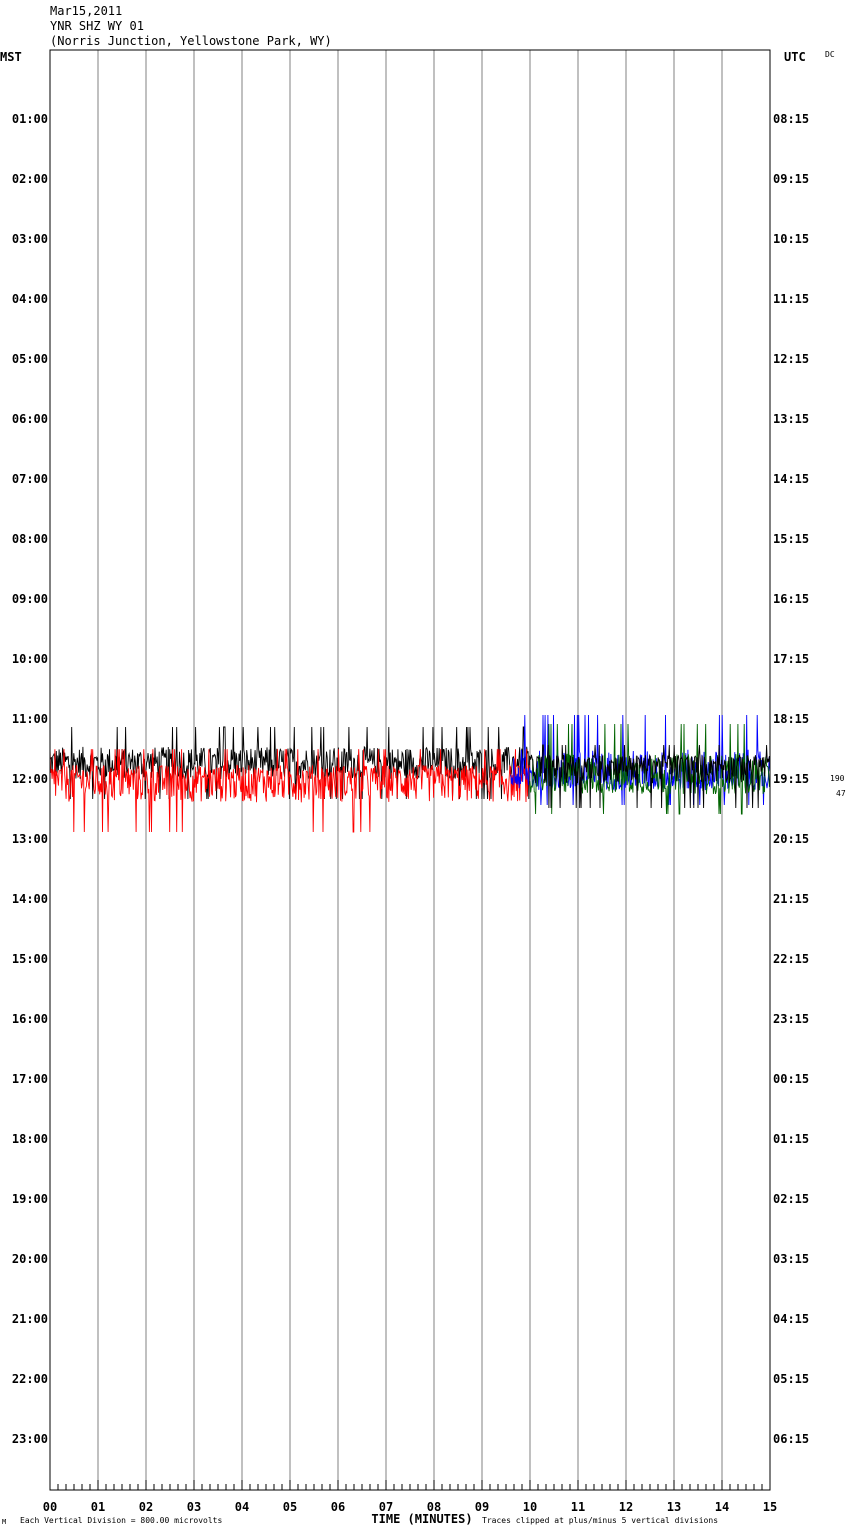 This screenshot has width=850, height=1534. Describe the element at coordinates (30, 599) in the screenshot. I see `left-time-label: 09:00` at that location.